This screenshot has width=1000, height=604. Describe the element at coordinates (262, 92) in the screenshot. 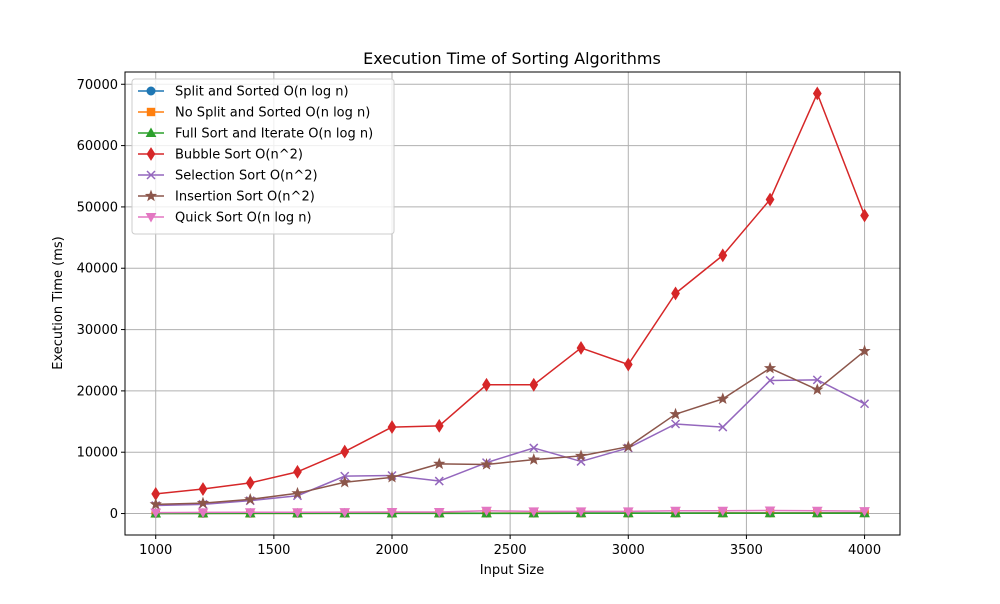

I see `legend-label: Split and Sorted O(n log n)` at that location.